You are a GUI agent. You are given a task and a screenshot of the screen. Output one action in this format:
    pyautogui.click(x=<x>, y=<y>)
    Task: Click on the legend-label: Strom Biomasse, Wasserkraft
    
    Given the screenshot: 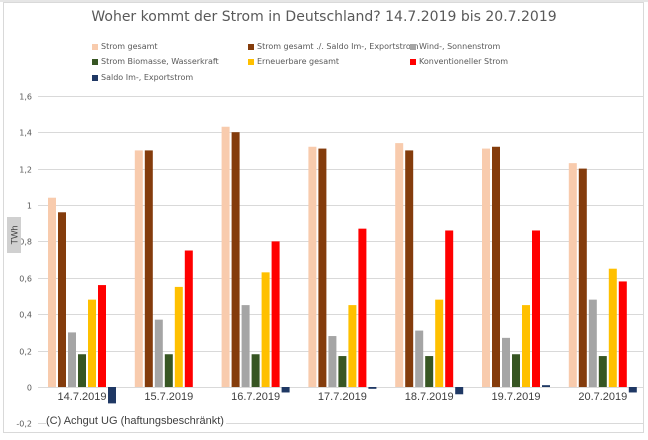 What is the action you would take?
    pyautogui.click(x=160, y=61)
    